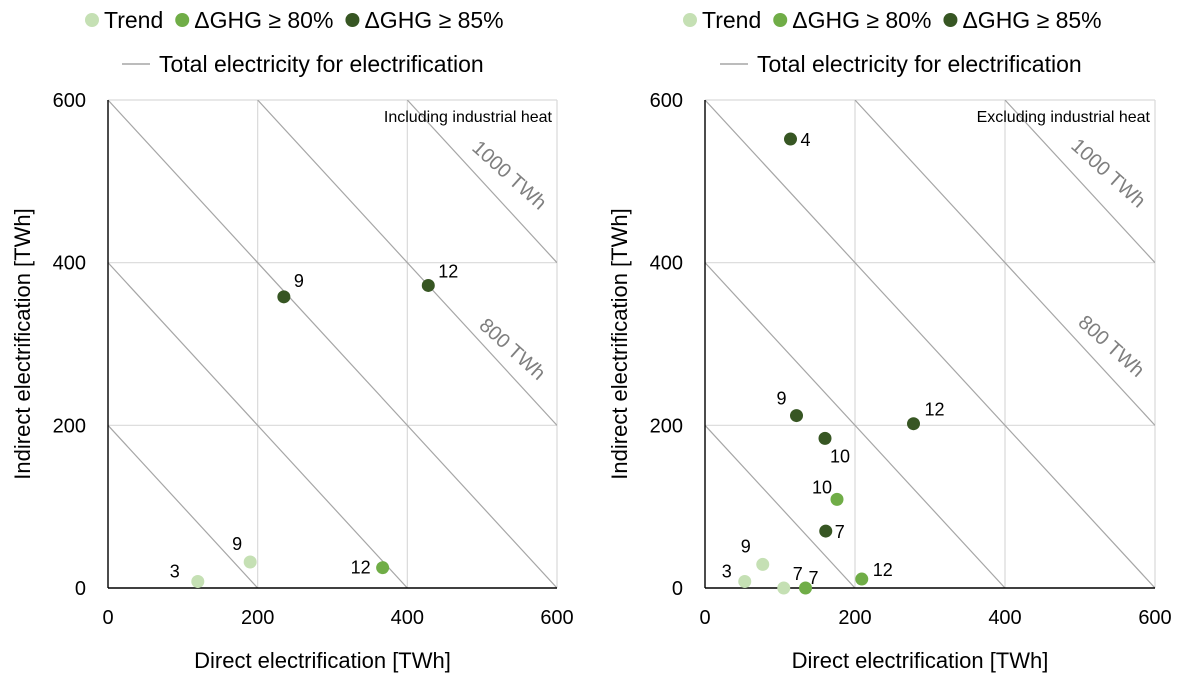 The width and height of the screenshot is (1179, 675). What do you see at coordinates (468, 117) in the screenshot?
I see `panel-annotation: Including industrial heat` at bounding box center [468, 117].